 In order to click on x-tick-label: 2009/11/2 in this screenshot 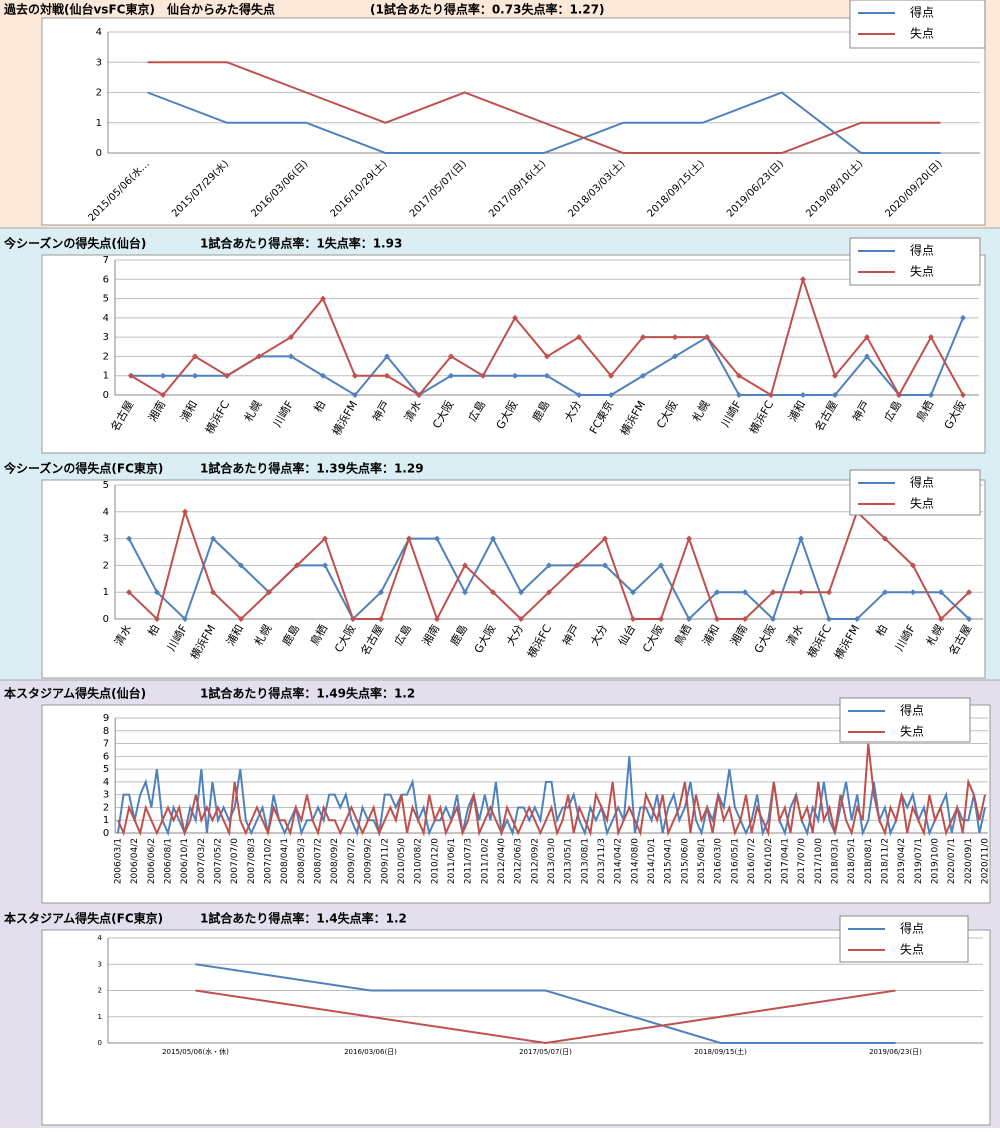, I will do `click(385, 861)`.